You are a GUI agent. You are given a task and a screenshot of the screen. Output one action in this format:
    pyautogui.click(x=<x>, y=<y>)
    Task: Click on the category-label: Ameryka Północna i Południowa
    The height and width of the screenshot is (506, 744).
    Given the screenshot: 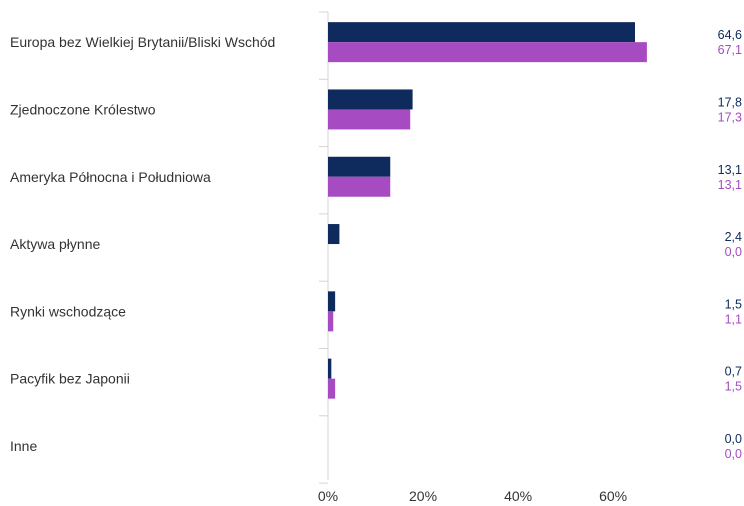 What is the action you would take?
    pyautogui.click(x=110, y=177)
    